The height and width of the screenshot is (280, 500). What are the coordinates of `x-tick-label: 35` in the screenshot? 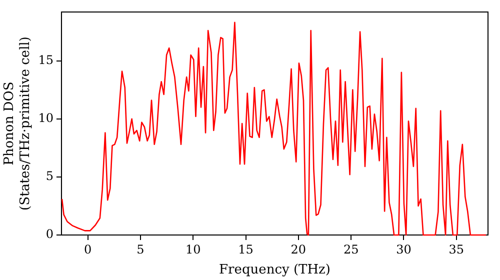 It's located at (456, 249).